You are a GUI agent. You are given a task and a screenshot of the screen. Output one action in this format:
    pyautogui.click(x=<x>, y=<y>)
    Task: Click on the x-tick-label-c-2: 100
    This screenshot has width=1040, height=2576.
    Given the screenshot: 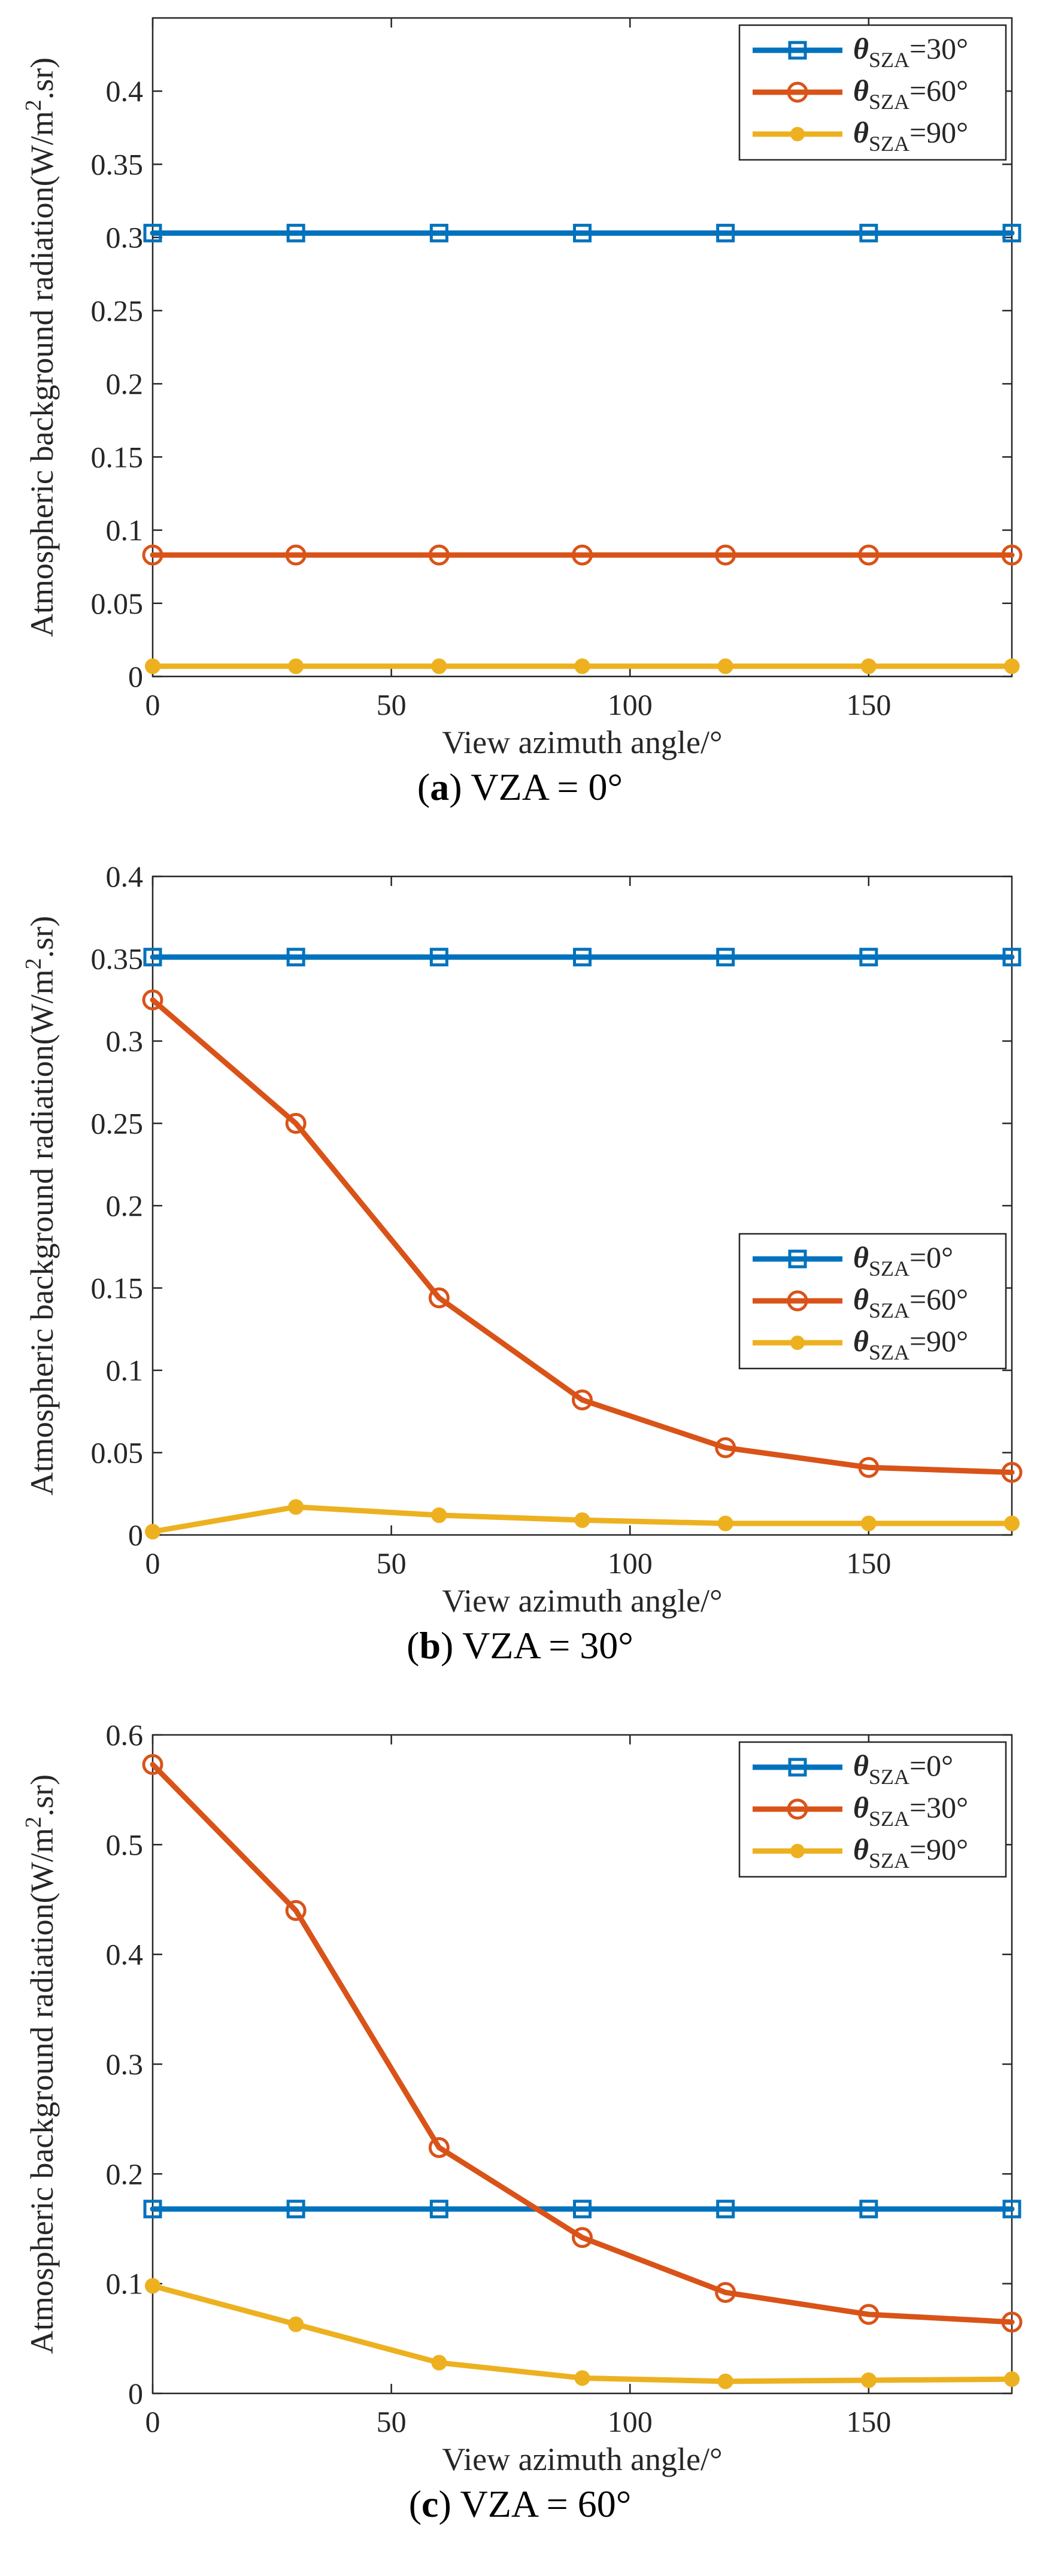 What is the action you would take?
    pyautogui.click(x=631, y=2421)
    